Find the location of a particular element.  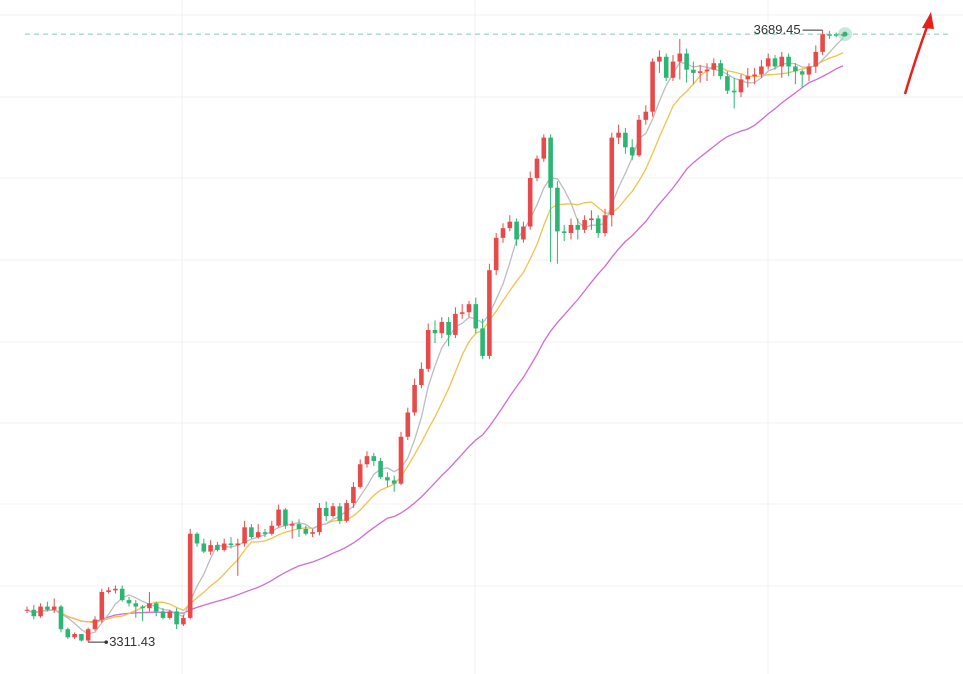

trend-arrow-head is located at coordinates (928, 20).